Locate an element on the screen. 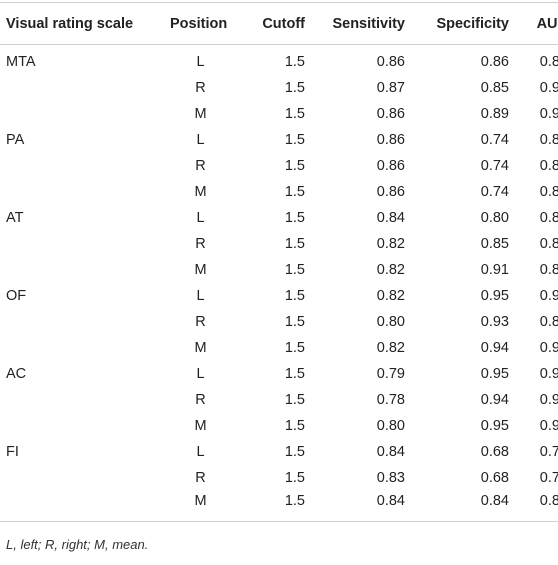 Image resolution: width=558 pixels, height=565 pixels. cell-specificity: 0.89 is located at coordinates (494, 114).